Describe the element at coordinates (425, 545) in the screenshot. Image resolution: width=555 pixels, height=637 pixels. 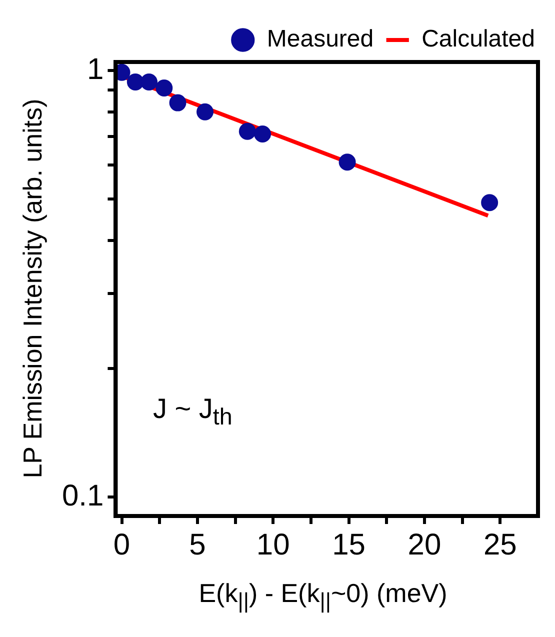
I see `x-tick-label: 20` at that location.